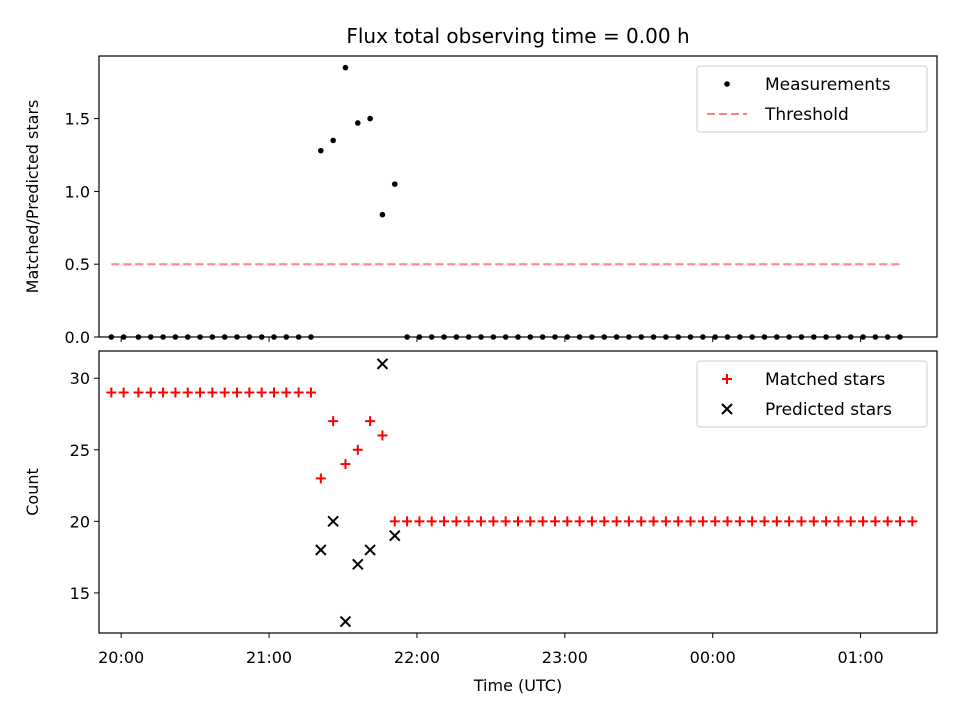 The image size is (960, 720). I want to click on y-tick-label: 0.0, so click(77, 337).